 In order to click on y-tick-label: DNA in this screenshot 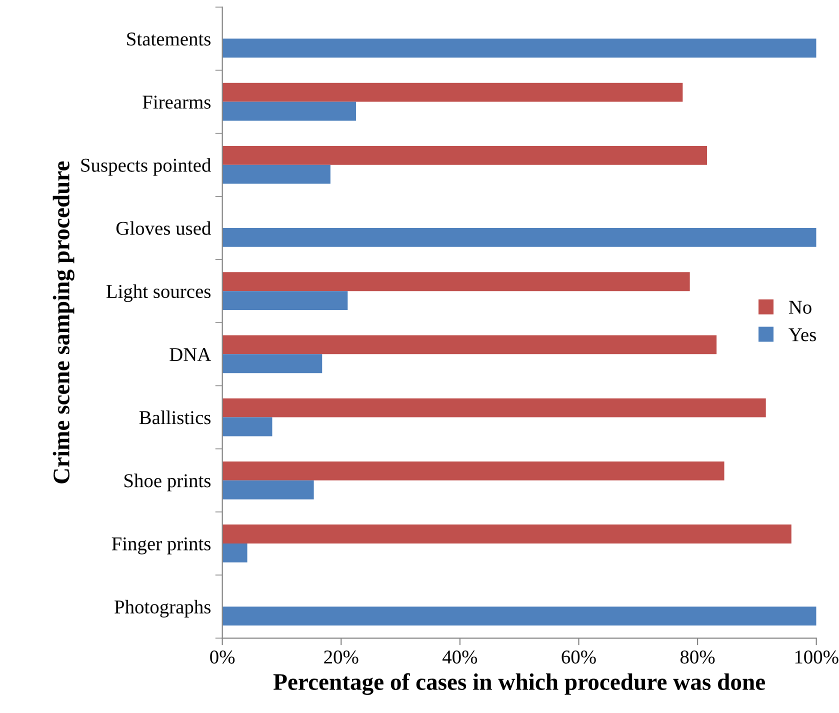, I will do `click(191, 354)`.